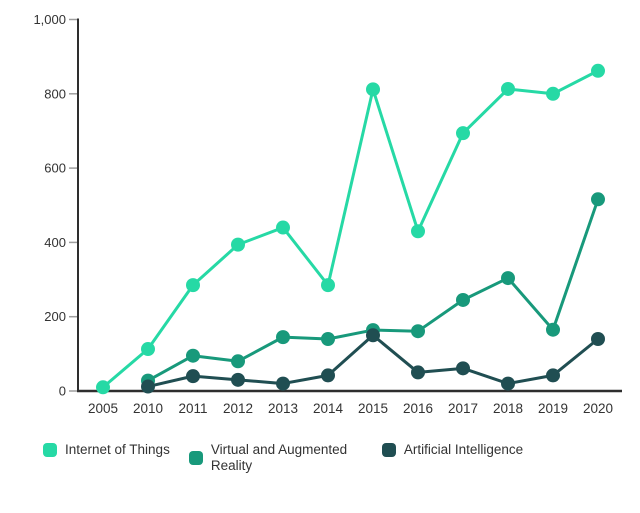 This screenshot has height=513, width=640. What do you see at coordinates (117, 449) in the screenshot?
I see `legend-label: Internet of Things` at bounding box center [117, 449].